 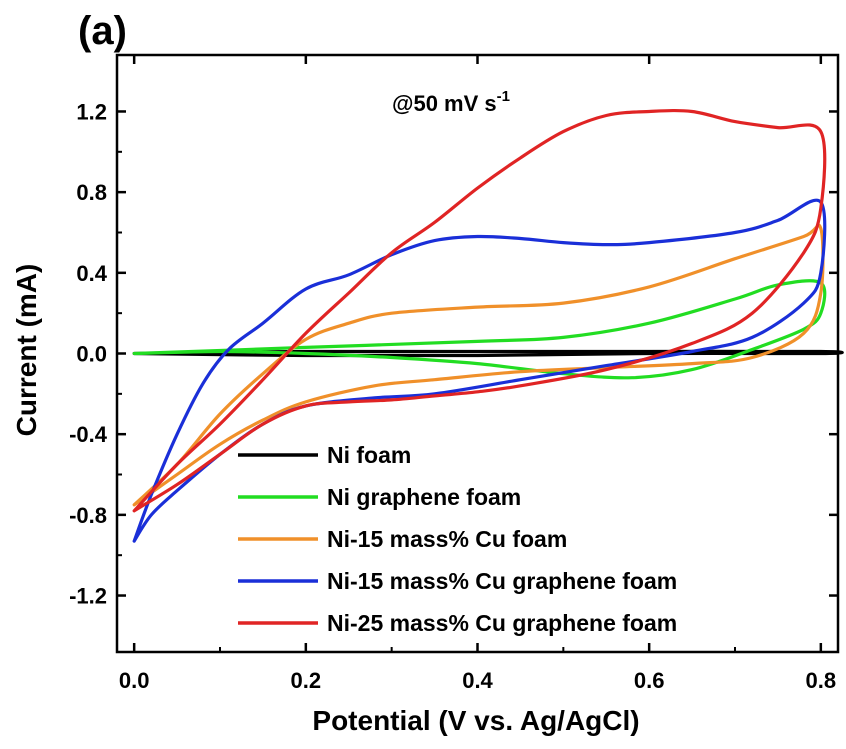 I want to click on x-tick-label: 0.0, so click(x=134, y=680).